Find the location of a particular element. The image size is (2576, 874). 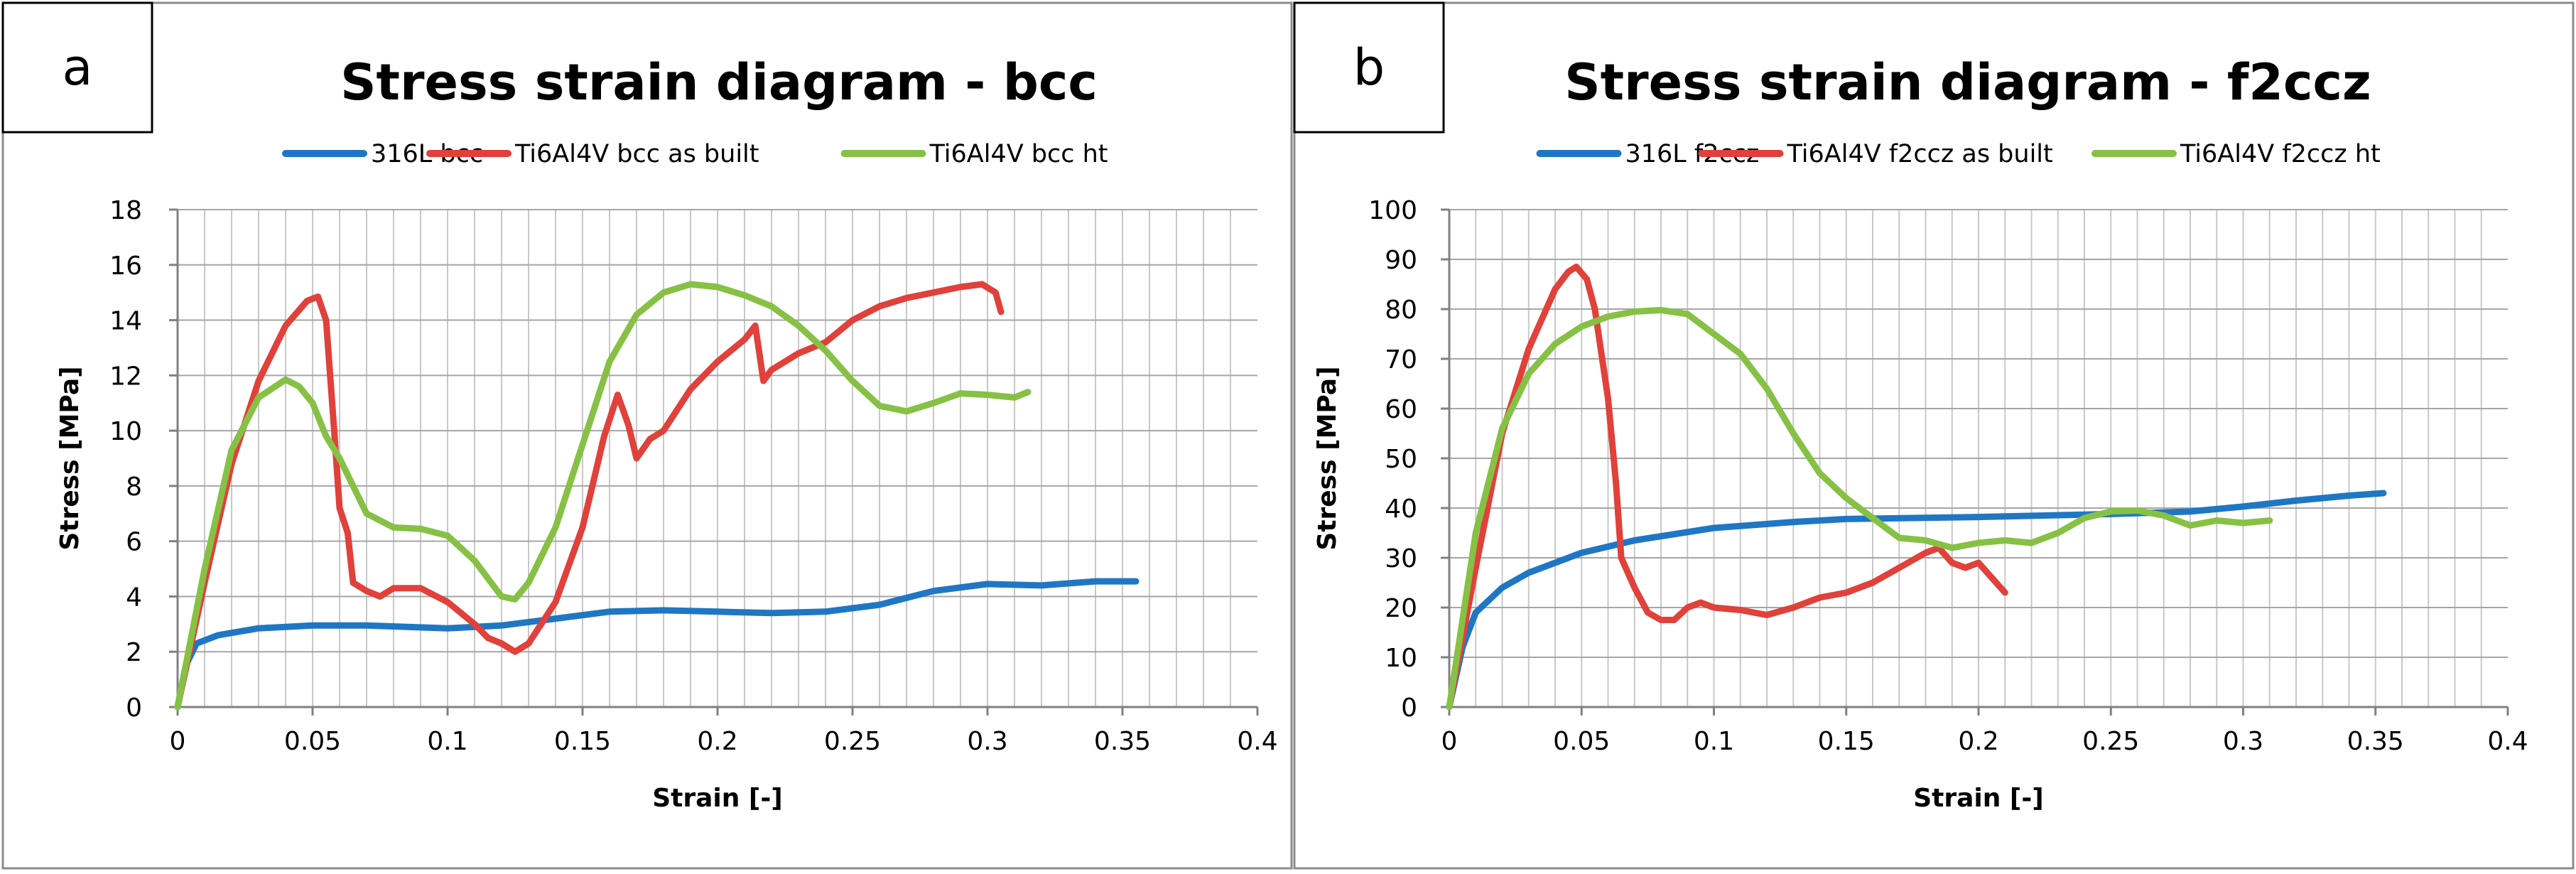

chart-1-y-tick-label: 0 is located at coordinates (1409, 708).